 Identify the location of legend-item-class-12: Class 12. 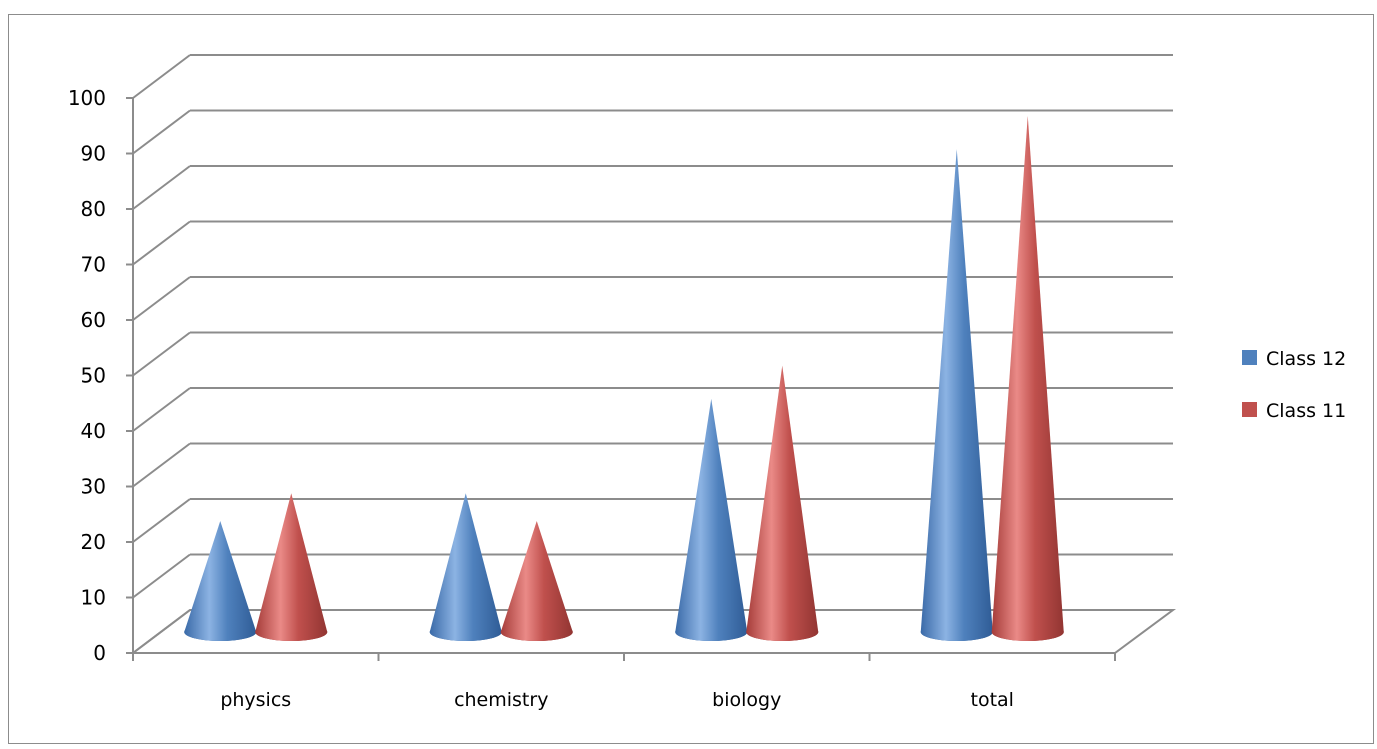
(1294, 359).